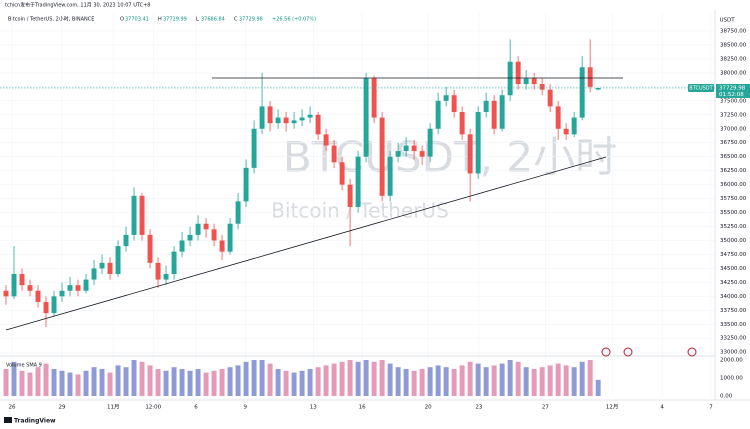 Image resolution: width=750 pixels, height=429 pixels. What do you see at coordinates (733, 325) in the screenshot?
I see `y-tick-label: 33500.00` at bounding box center [733, 325].